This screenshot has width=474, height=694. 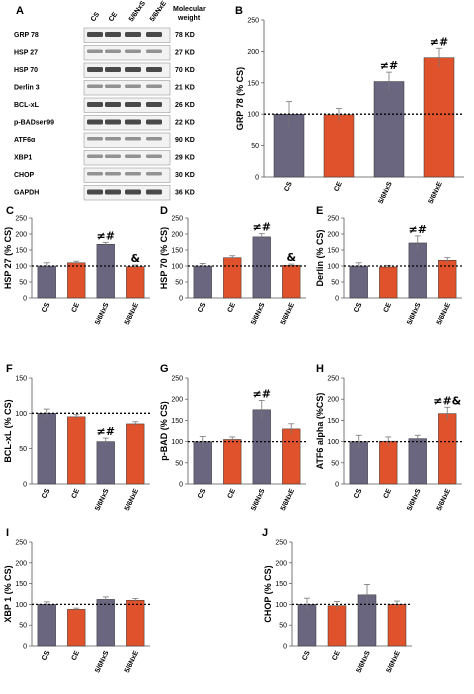 I want to click on y-axis-label: Derlin (% CS), so click(x=320, y=257).